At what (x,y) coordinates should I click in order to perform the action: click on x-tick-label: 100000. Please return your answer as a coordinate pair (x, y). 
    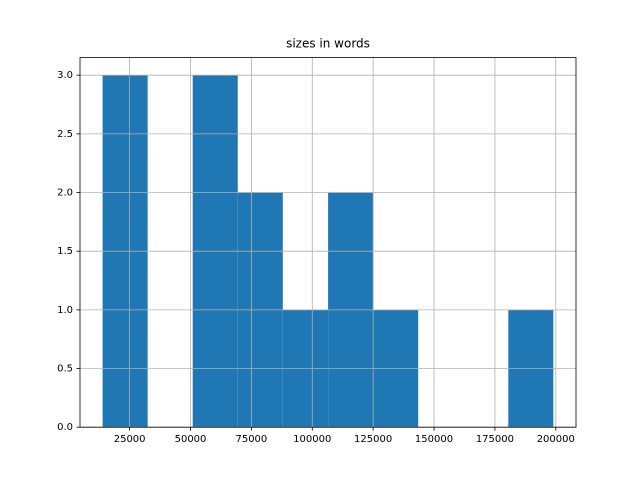
    Looking at the image, I should click on (312, 439).